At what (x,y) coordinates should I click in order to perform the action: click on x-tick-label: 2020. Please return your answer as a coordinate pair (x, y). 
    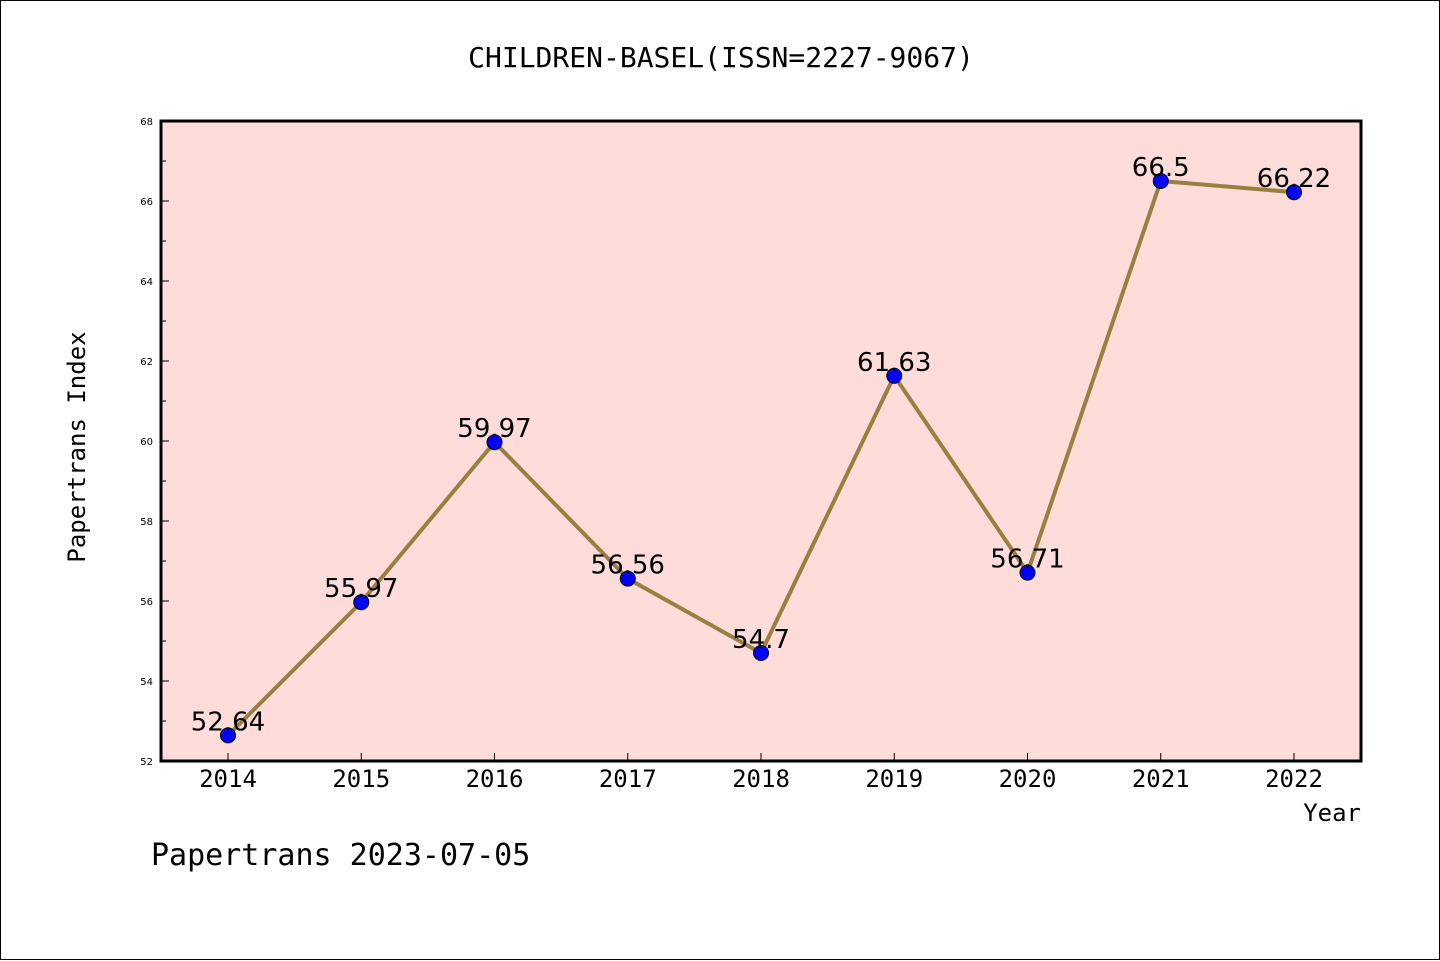
    Looking at the image, I should click on (1028, 779).